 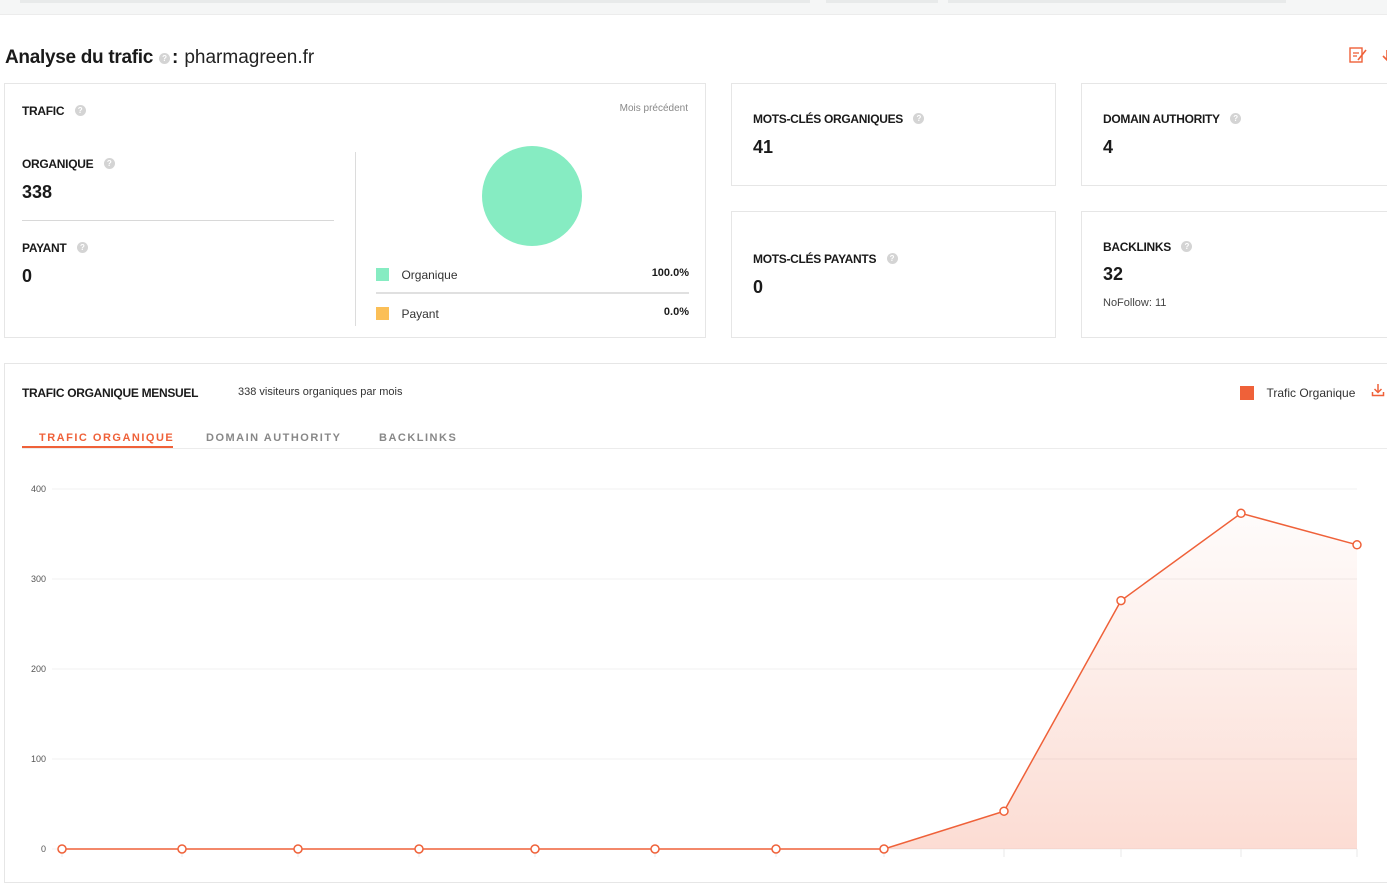 What do you see at coordinates (429, 275) in the screenshot?
I see `legend-label-organic: Organique` at bounding box center [429, 275].